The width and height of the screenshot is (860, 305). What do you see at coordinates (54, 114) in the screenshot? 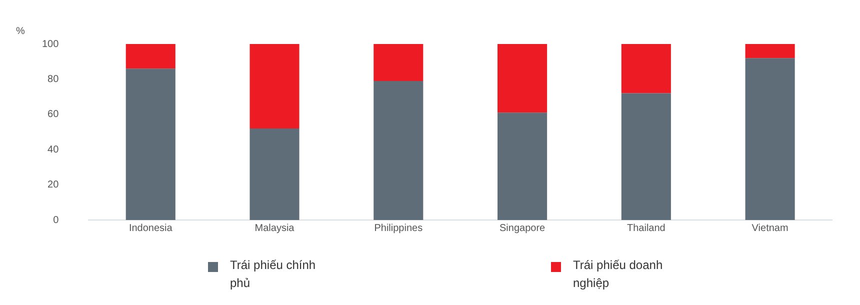
I see `y-tick-label: 60` at bounding box center [54, 114].